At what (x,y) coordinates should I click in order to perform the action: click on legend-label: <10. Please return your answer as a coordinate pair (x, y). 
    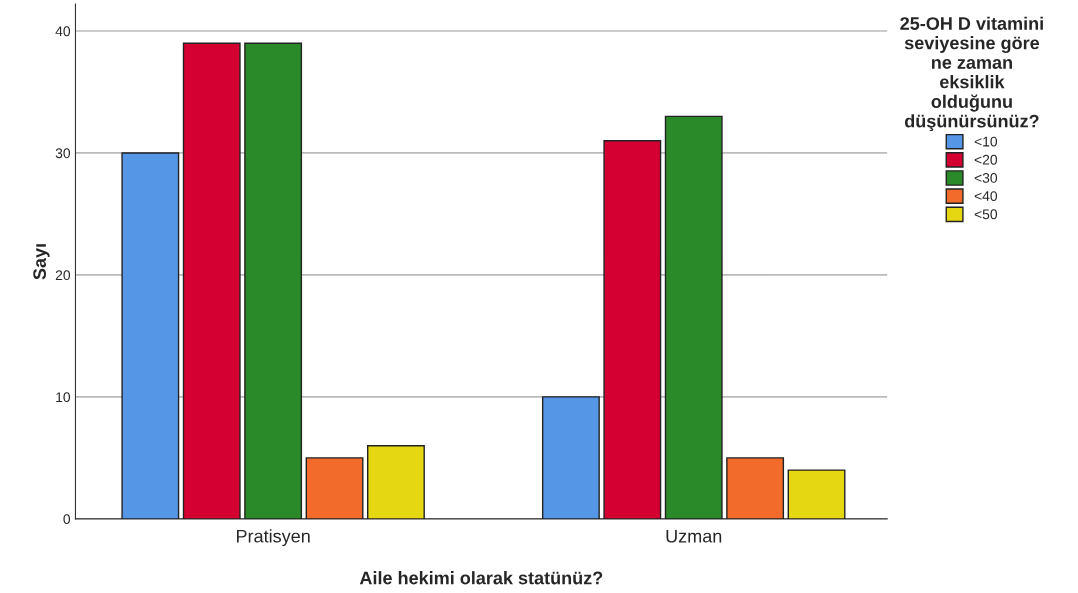
    Looking at the image, I should click on (986, 141).